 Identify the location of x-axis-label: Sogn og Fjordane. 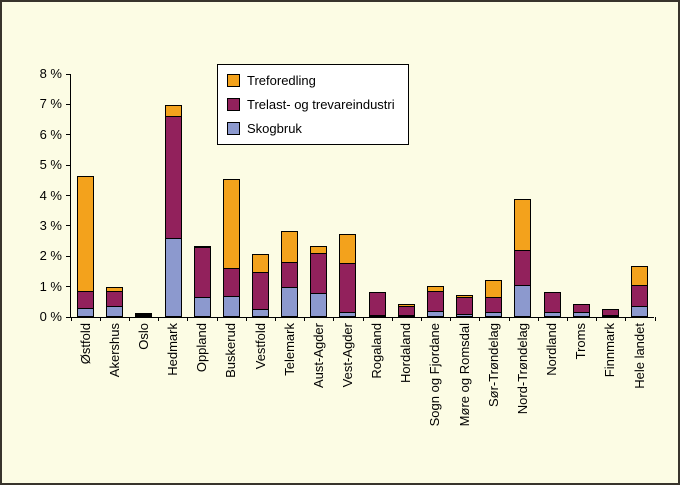
(435, 375).